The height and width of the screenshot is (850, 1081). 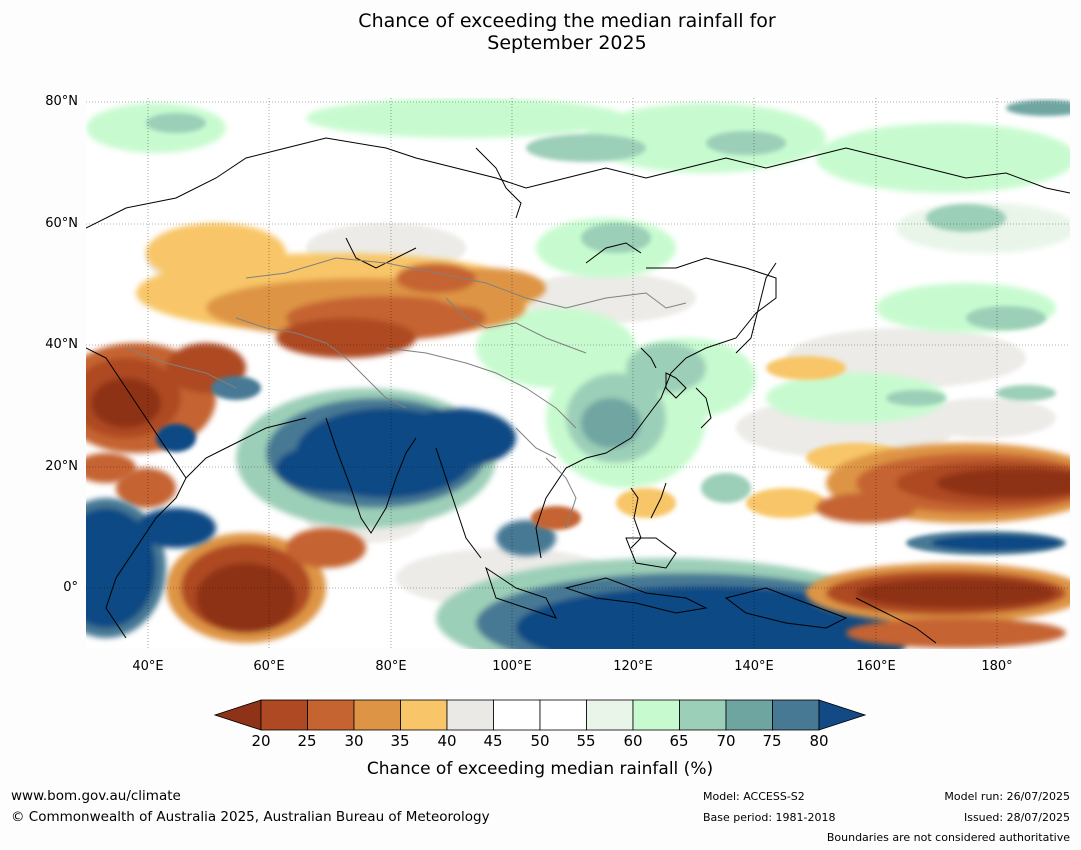 What do you see at coordinates (633, 741) in the screenshot?
I see `colorbar-tick: 60` at bounding box center [633, 741].